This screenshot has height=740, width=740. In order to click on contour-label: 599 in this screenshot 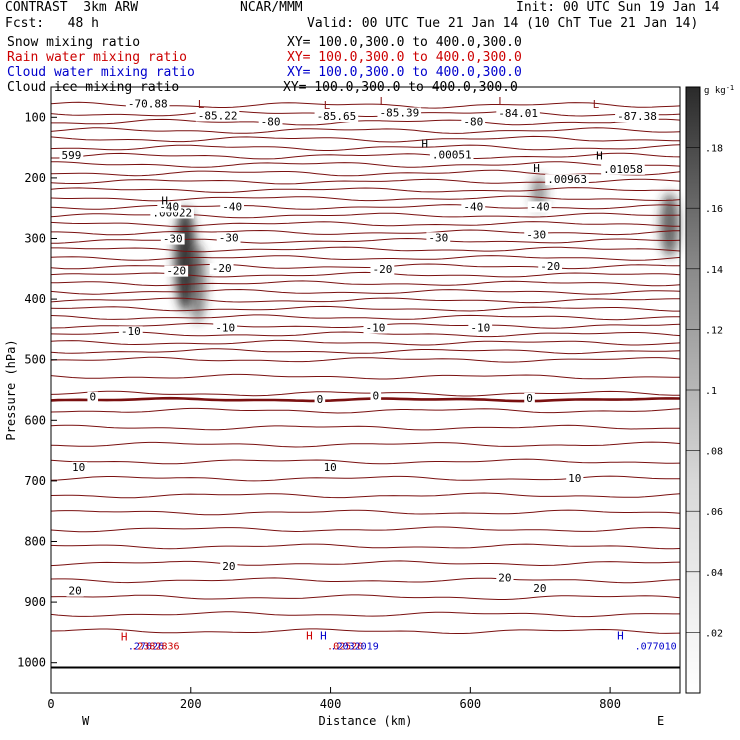, I will do `click(71, 155)`.